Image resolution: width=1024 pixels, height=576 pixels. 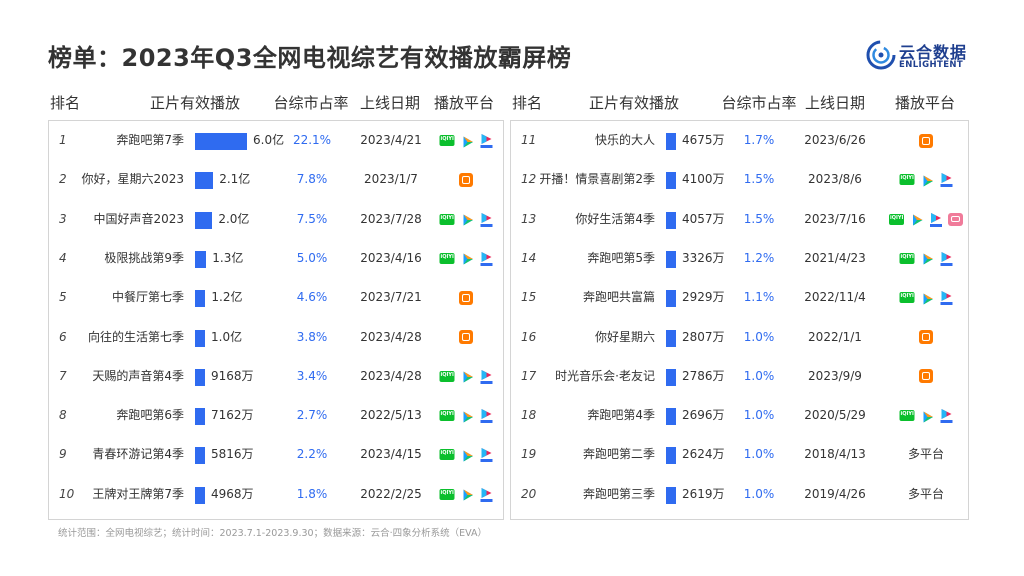 I want to click on play-value: 2807万, so click(x=703, y=336).